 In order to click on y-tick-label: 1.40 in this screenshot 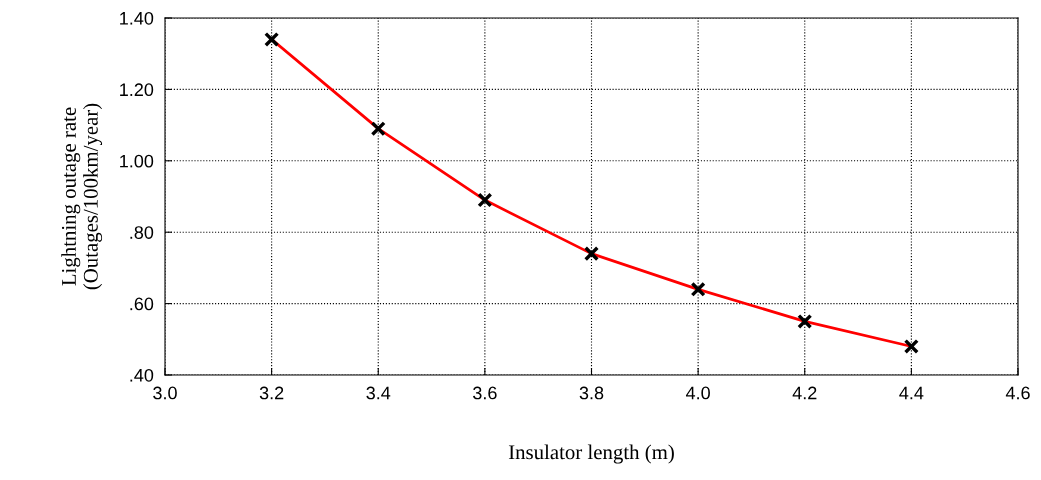, I will do `click(137, 18)`.